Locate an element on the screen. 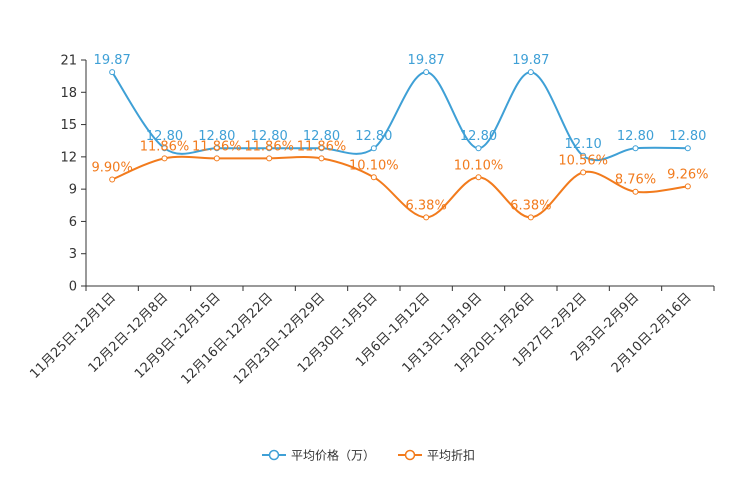  legend: 平均价格（万） 平均折扣 is located at coordinates (368, 455).